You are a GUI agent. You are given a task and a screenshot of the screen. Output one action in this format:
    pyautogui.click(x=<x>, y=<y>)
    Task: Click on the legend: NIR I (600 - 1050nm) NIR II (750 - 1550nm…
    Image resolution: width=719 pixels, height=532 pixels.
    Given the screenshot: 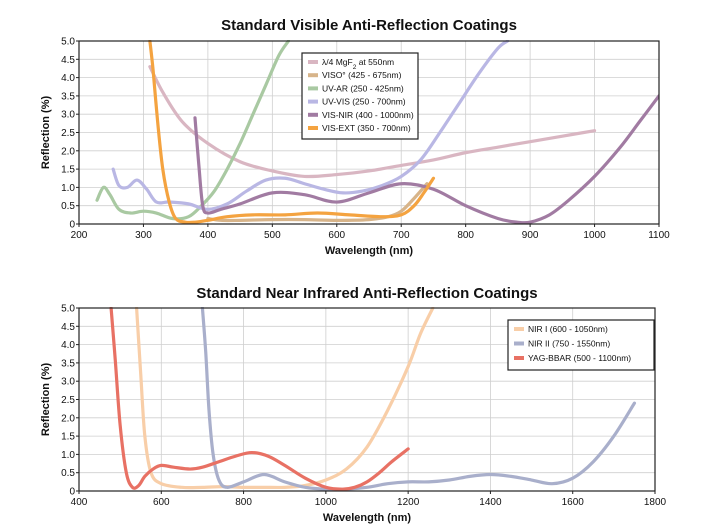 What is the action you would take?
    pyautogui.click(x=581, y=345)
    